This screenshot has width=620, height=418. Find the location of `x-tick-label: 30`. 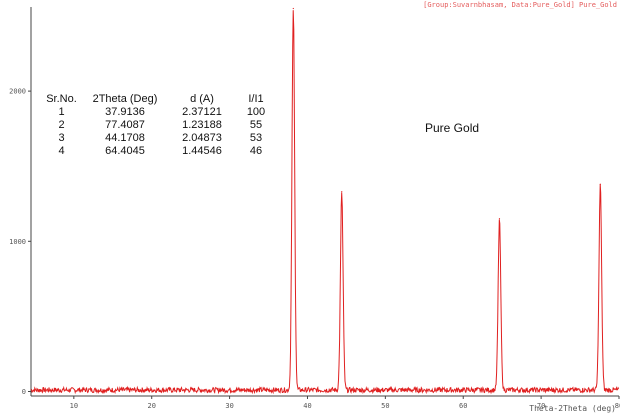

x-tick-label: 30 is located at coordinates (229, 406).